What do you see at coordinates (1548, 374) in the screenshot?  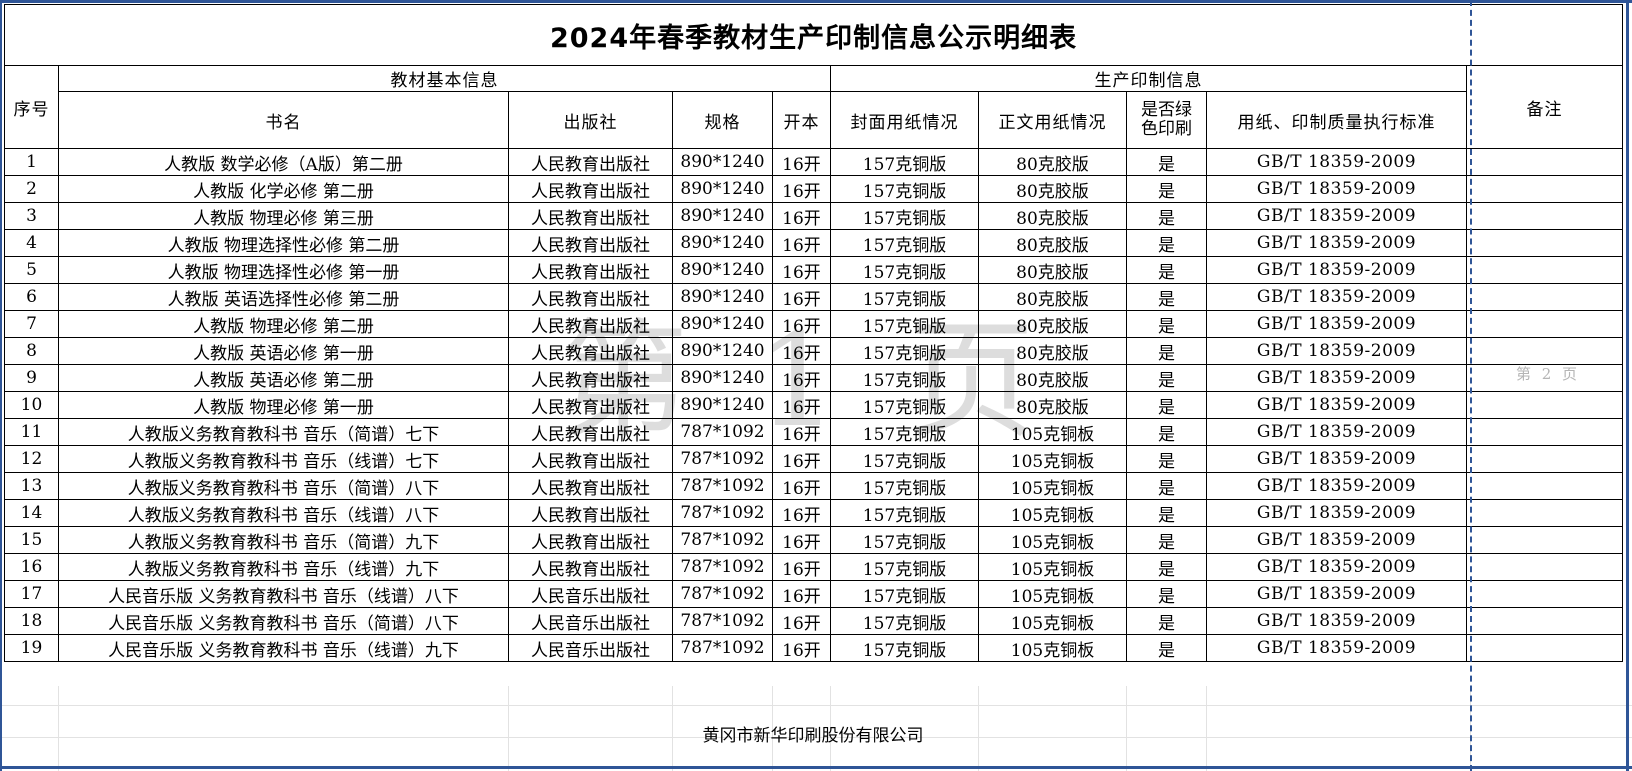 I see `page-number-marker: 第 2 页` at bounding box center [1548, 374].